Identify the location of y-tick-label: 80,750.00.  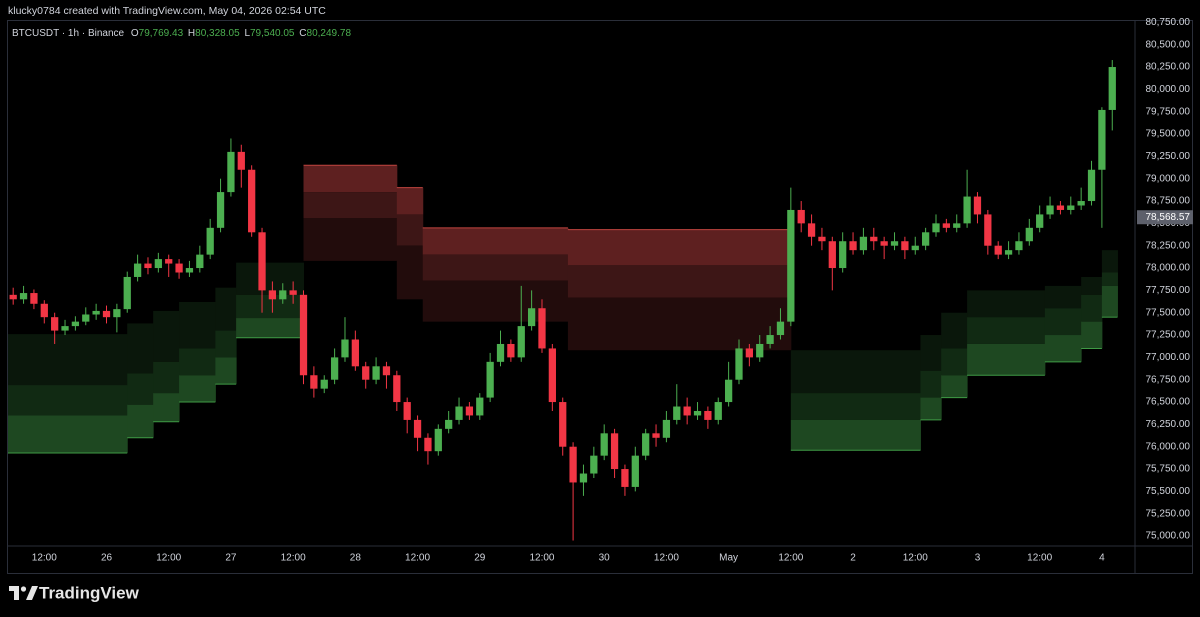
(1168, 22).